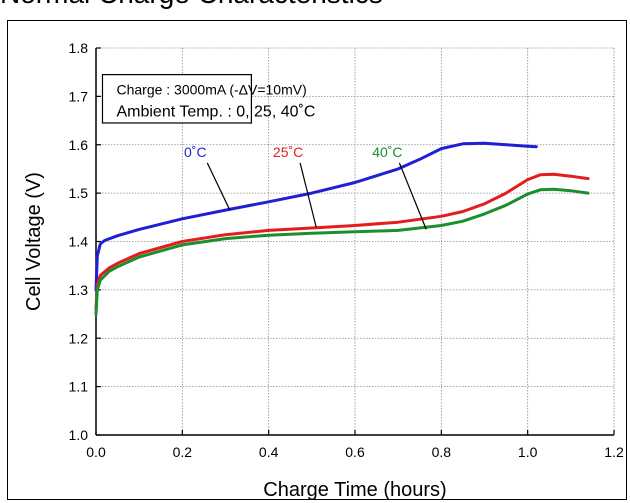 The width and height of the screenshot is (630, 503). I want to click on x-tick-label: 1.0, so click(528, 452).